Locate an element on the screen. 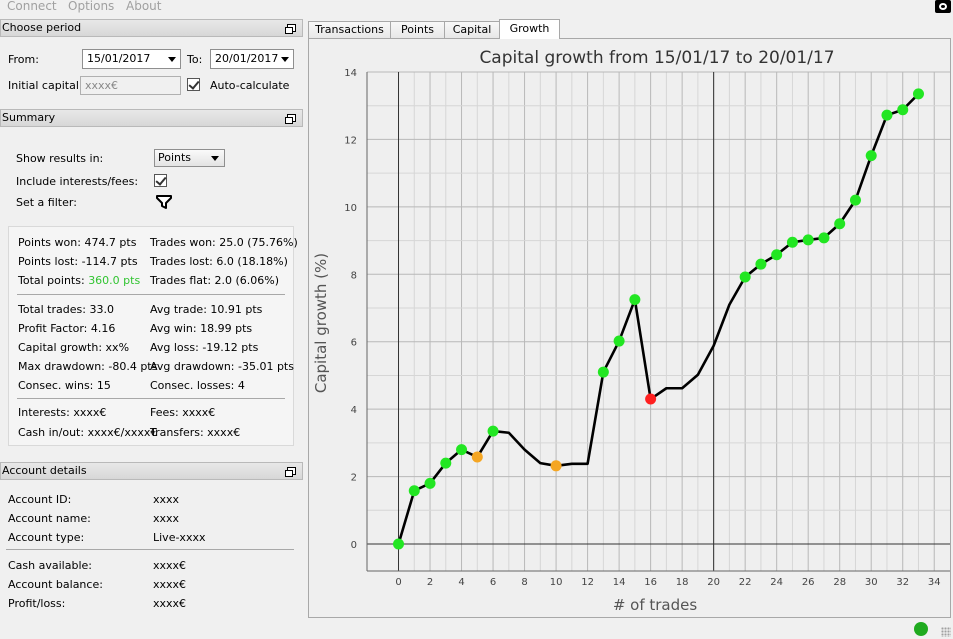  cash-available-value: xxxx€ is located at coordinates (170, 565).